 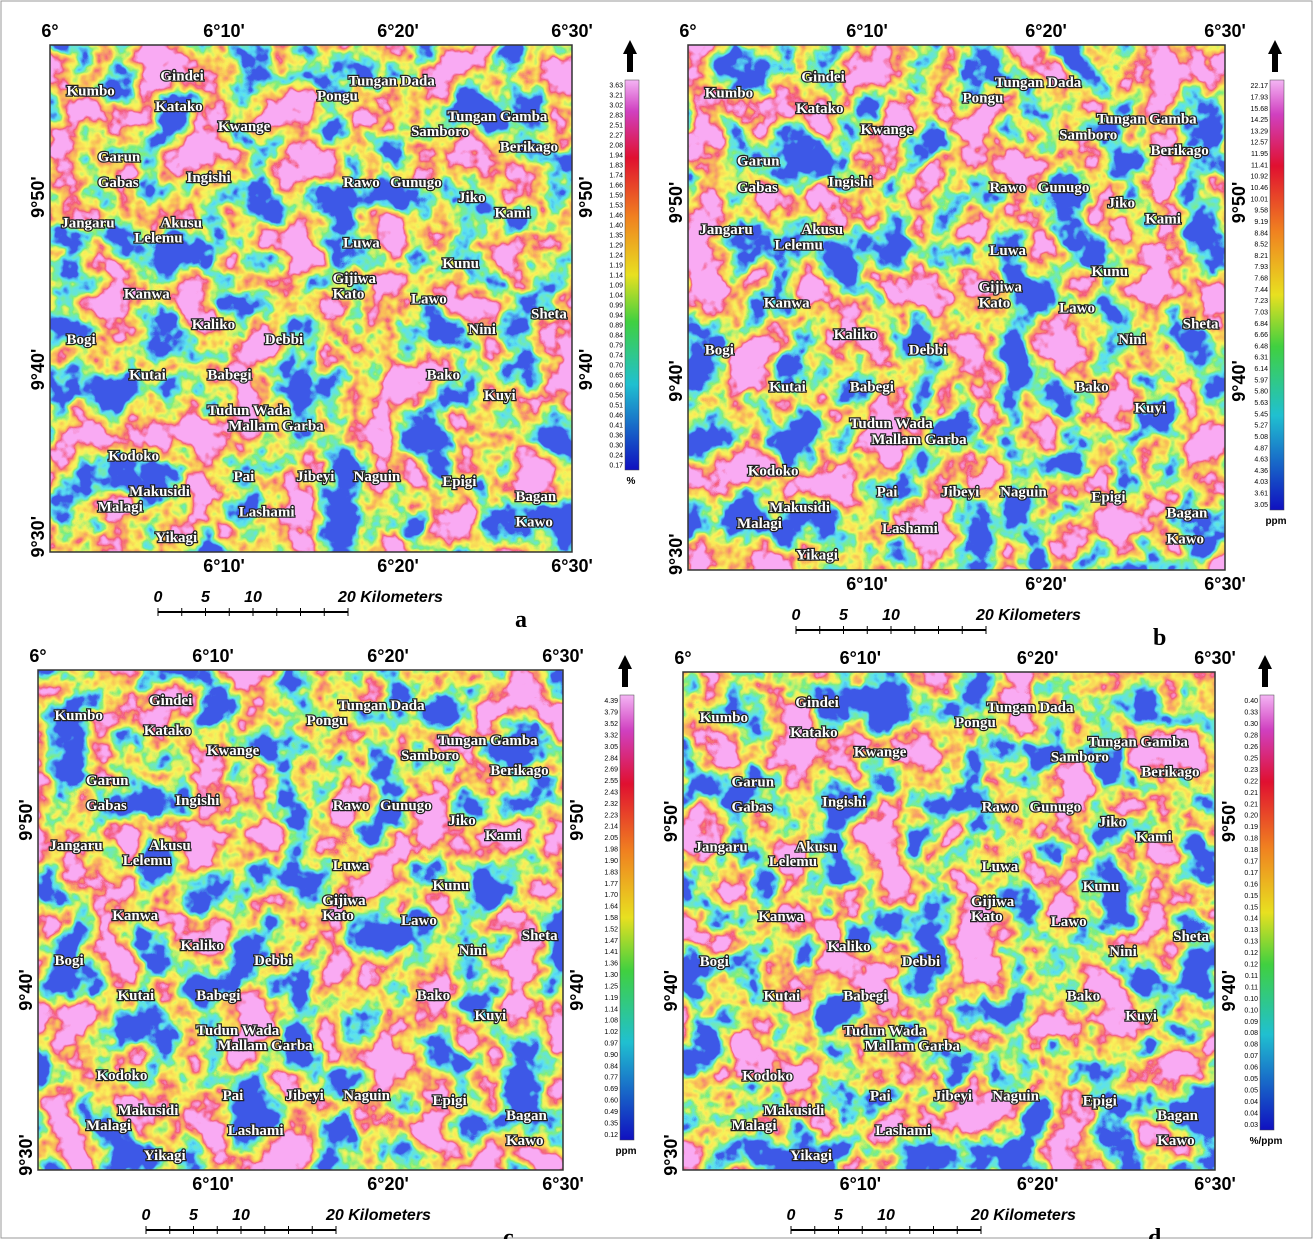 I want to click on north-arrow, so click(x=630, y=56).